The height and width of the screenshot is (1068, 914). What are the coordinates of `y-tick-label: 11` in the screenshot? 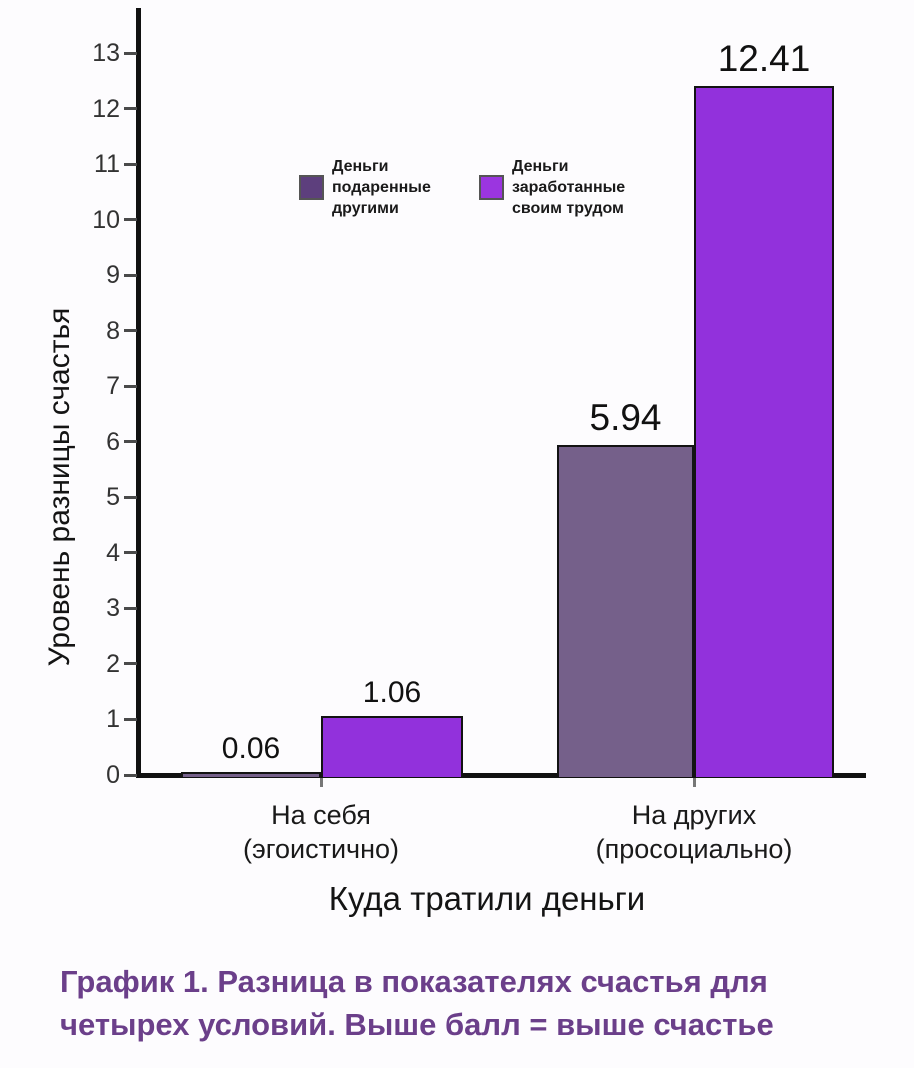 It's located at (107, 164).